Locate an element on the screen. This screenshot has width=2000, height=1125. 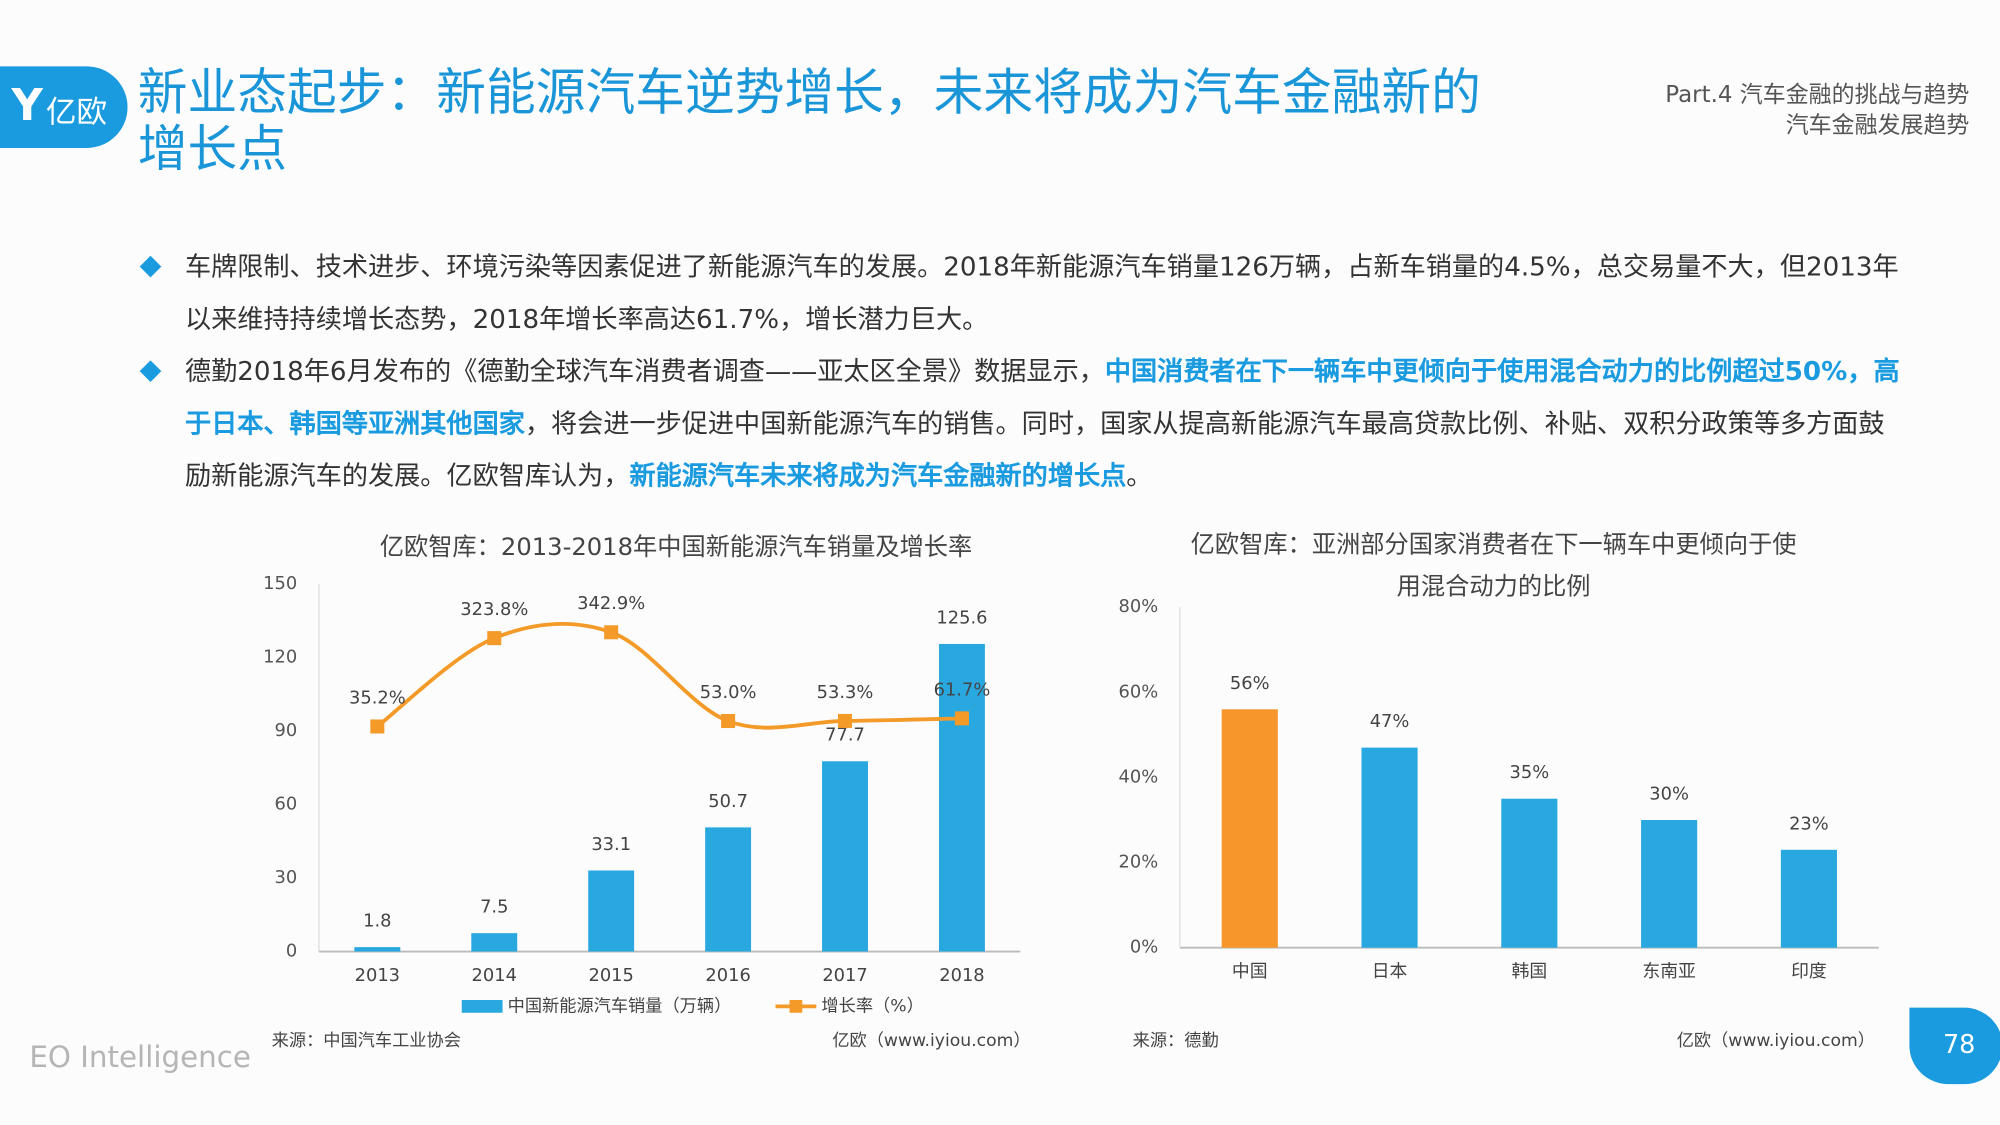
x-tick-label: 中国 is located at coordinates (1250, 971).